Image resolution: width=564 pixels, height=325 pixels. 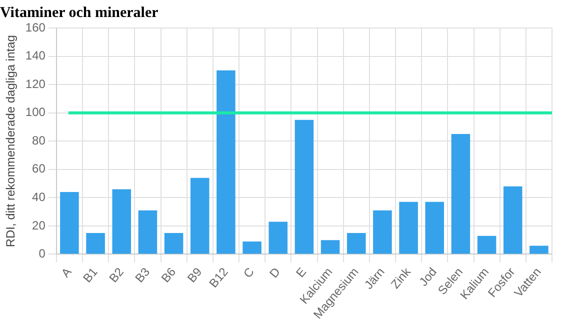 I want to click on x-tick-label: B9, so click(x=194, y=275).